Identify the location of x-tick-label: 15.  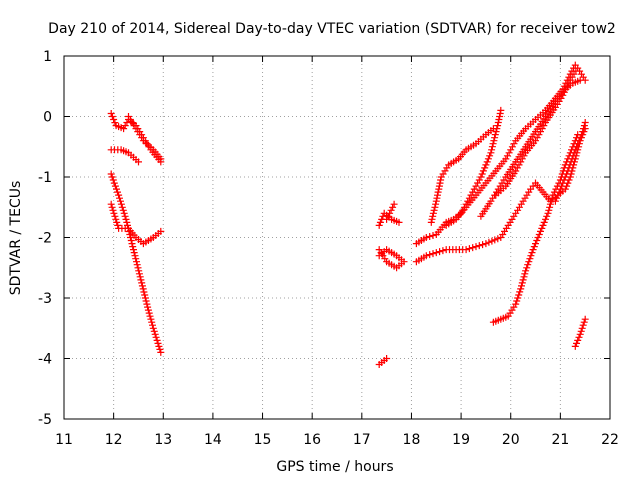
(263, 440).